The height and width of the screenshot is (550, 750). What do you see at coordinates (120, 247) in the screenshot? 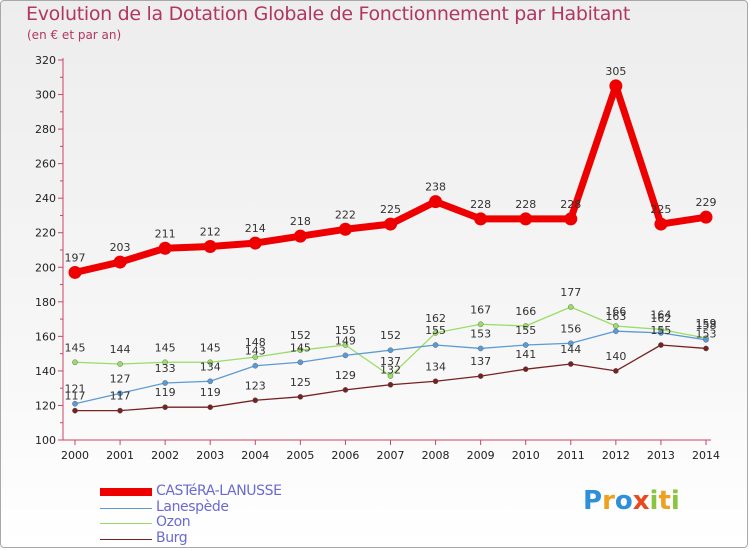
I see `data-label-cast-ra-lanusse: 203` at bounding box center [120, 247].